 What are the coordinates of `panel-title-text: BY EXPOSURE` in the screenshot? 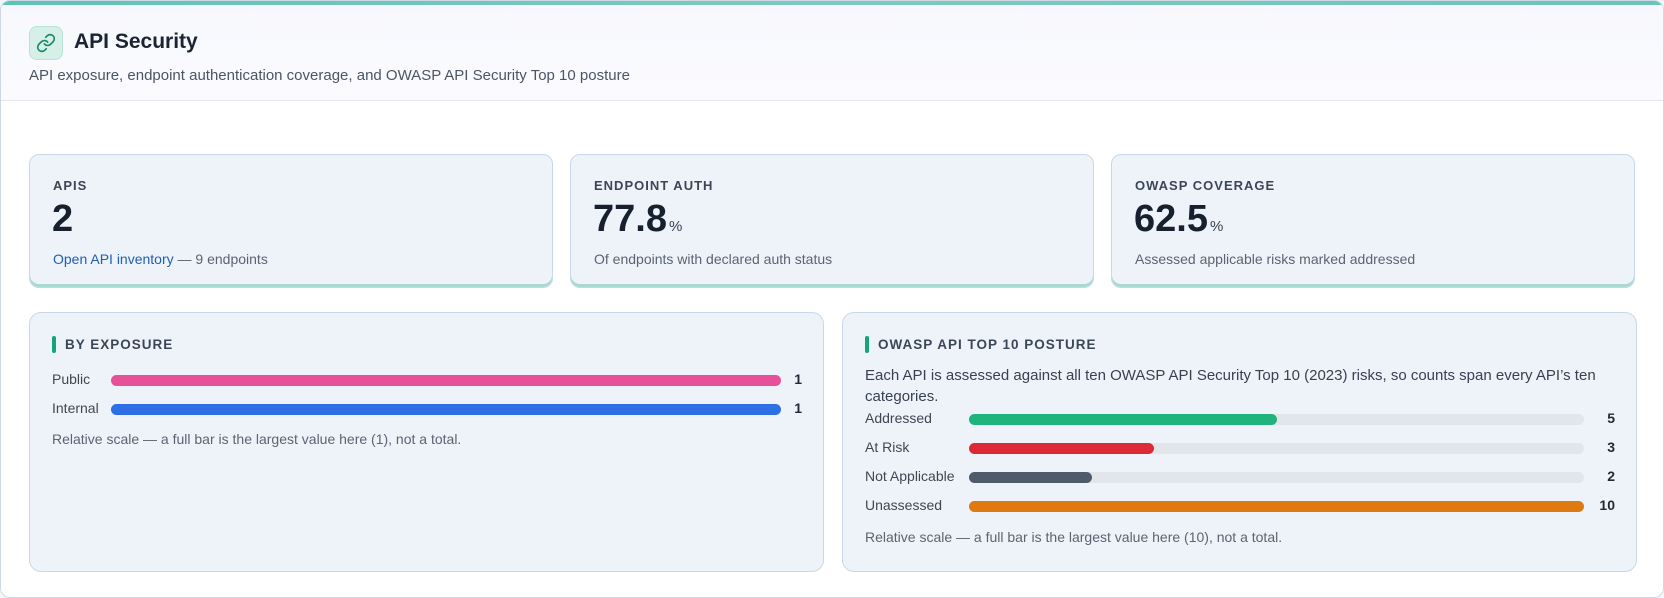 It's located at (119, 344).